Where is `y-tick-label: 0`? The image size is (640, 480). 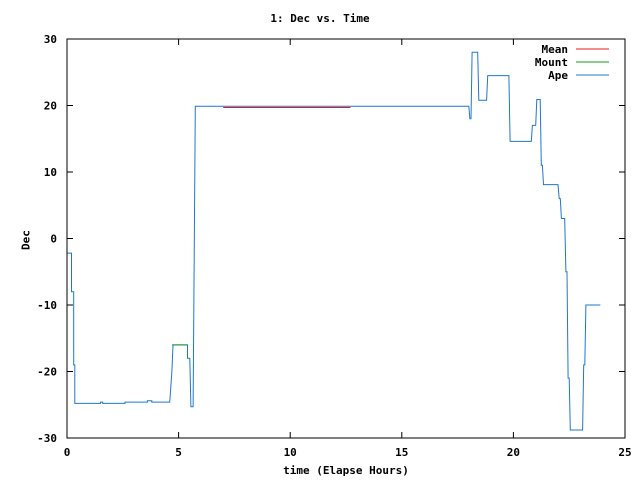 y-tick-label: 0 is located at coordinates (53, 239).